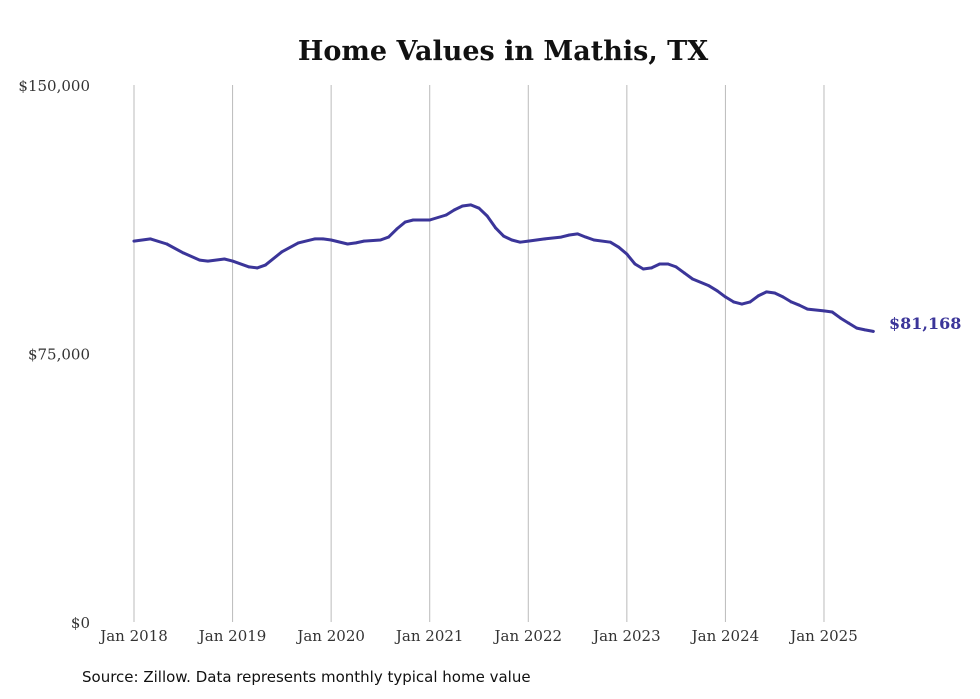  Describe the element at coordinates (232, 636) in the screenshot. I see `x-tick-label: Jan 2019` at that location.